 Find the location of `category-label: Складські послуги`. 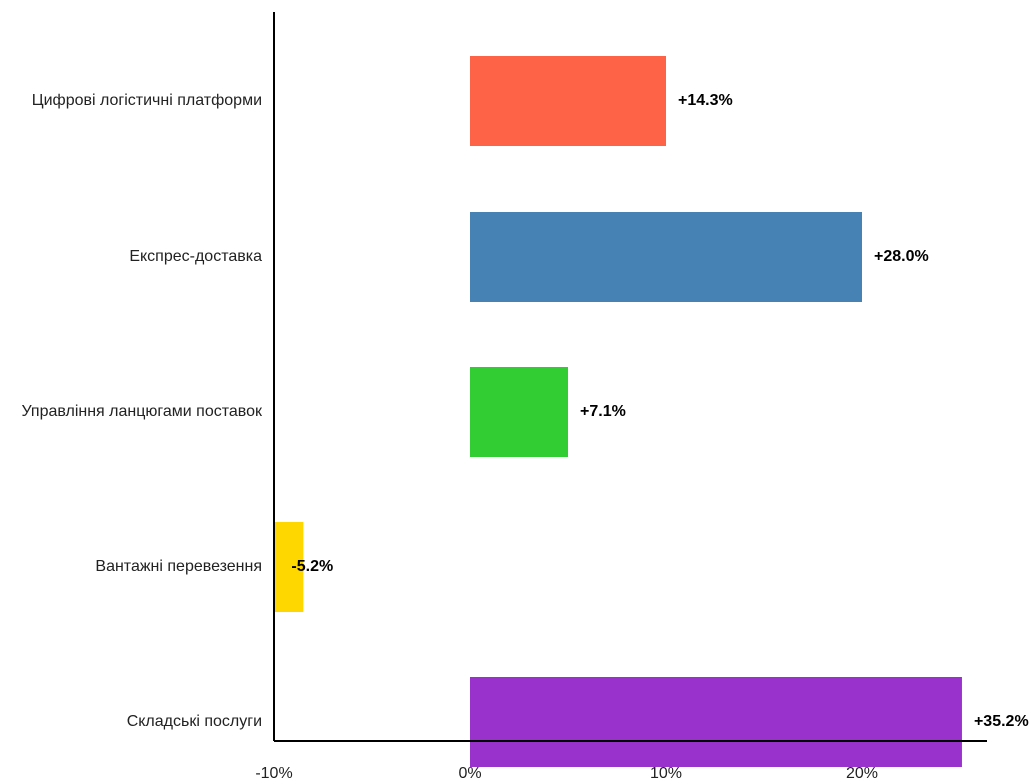

category-label: Складські послуги is located at coordinates (194, 721).